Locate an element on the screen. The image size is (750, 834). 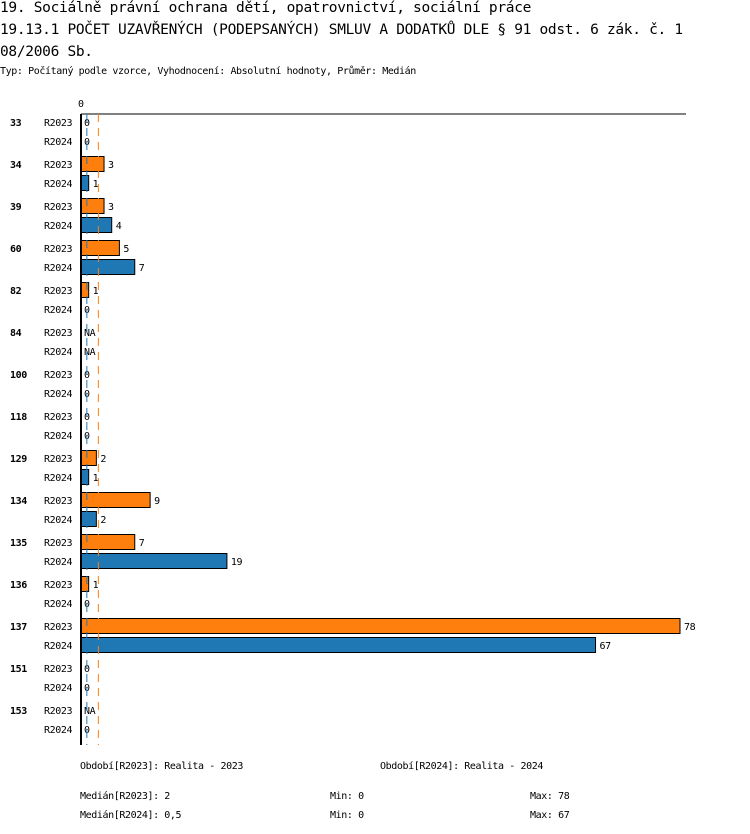
category-label: 129 is located at coordinates (18, 459).